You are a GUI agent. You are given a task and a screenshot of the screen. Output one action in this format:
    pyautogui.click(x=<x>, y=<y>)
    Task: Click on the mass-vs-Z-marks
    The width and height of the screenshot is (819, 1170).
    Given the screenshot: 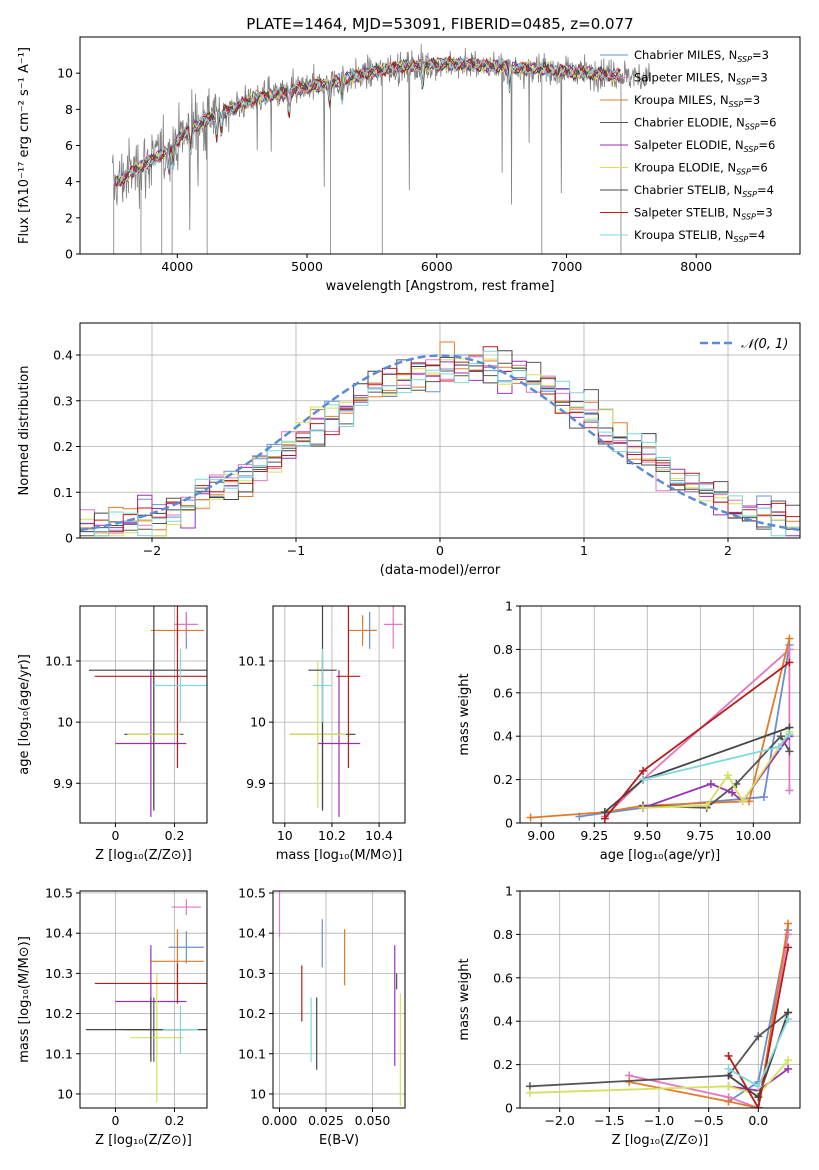 What is the action you would take?
    pyautogui.click(x=146, y=1000)
    